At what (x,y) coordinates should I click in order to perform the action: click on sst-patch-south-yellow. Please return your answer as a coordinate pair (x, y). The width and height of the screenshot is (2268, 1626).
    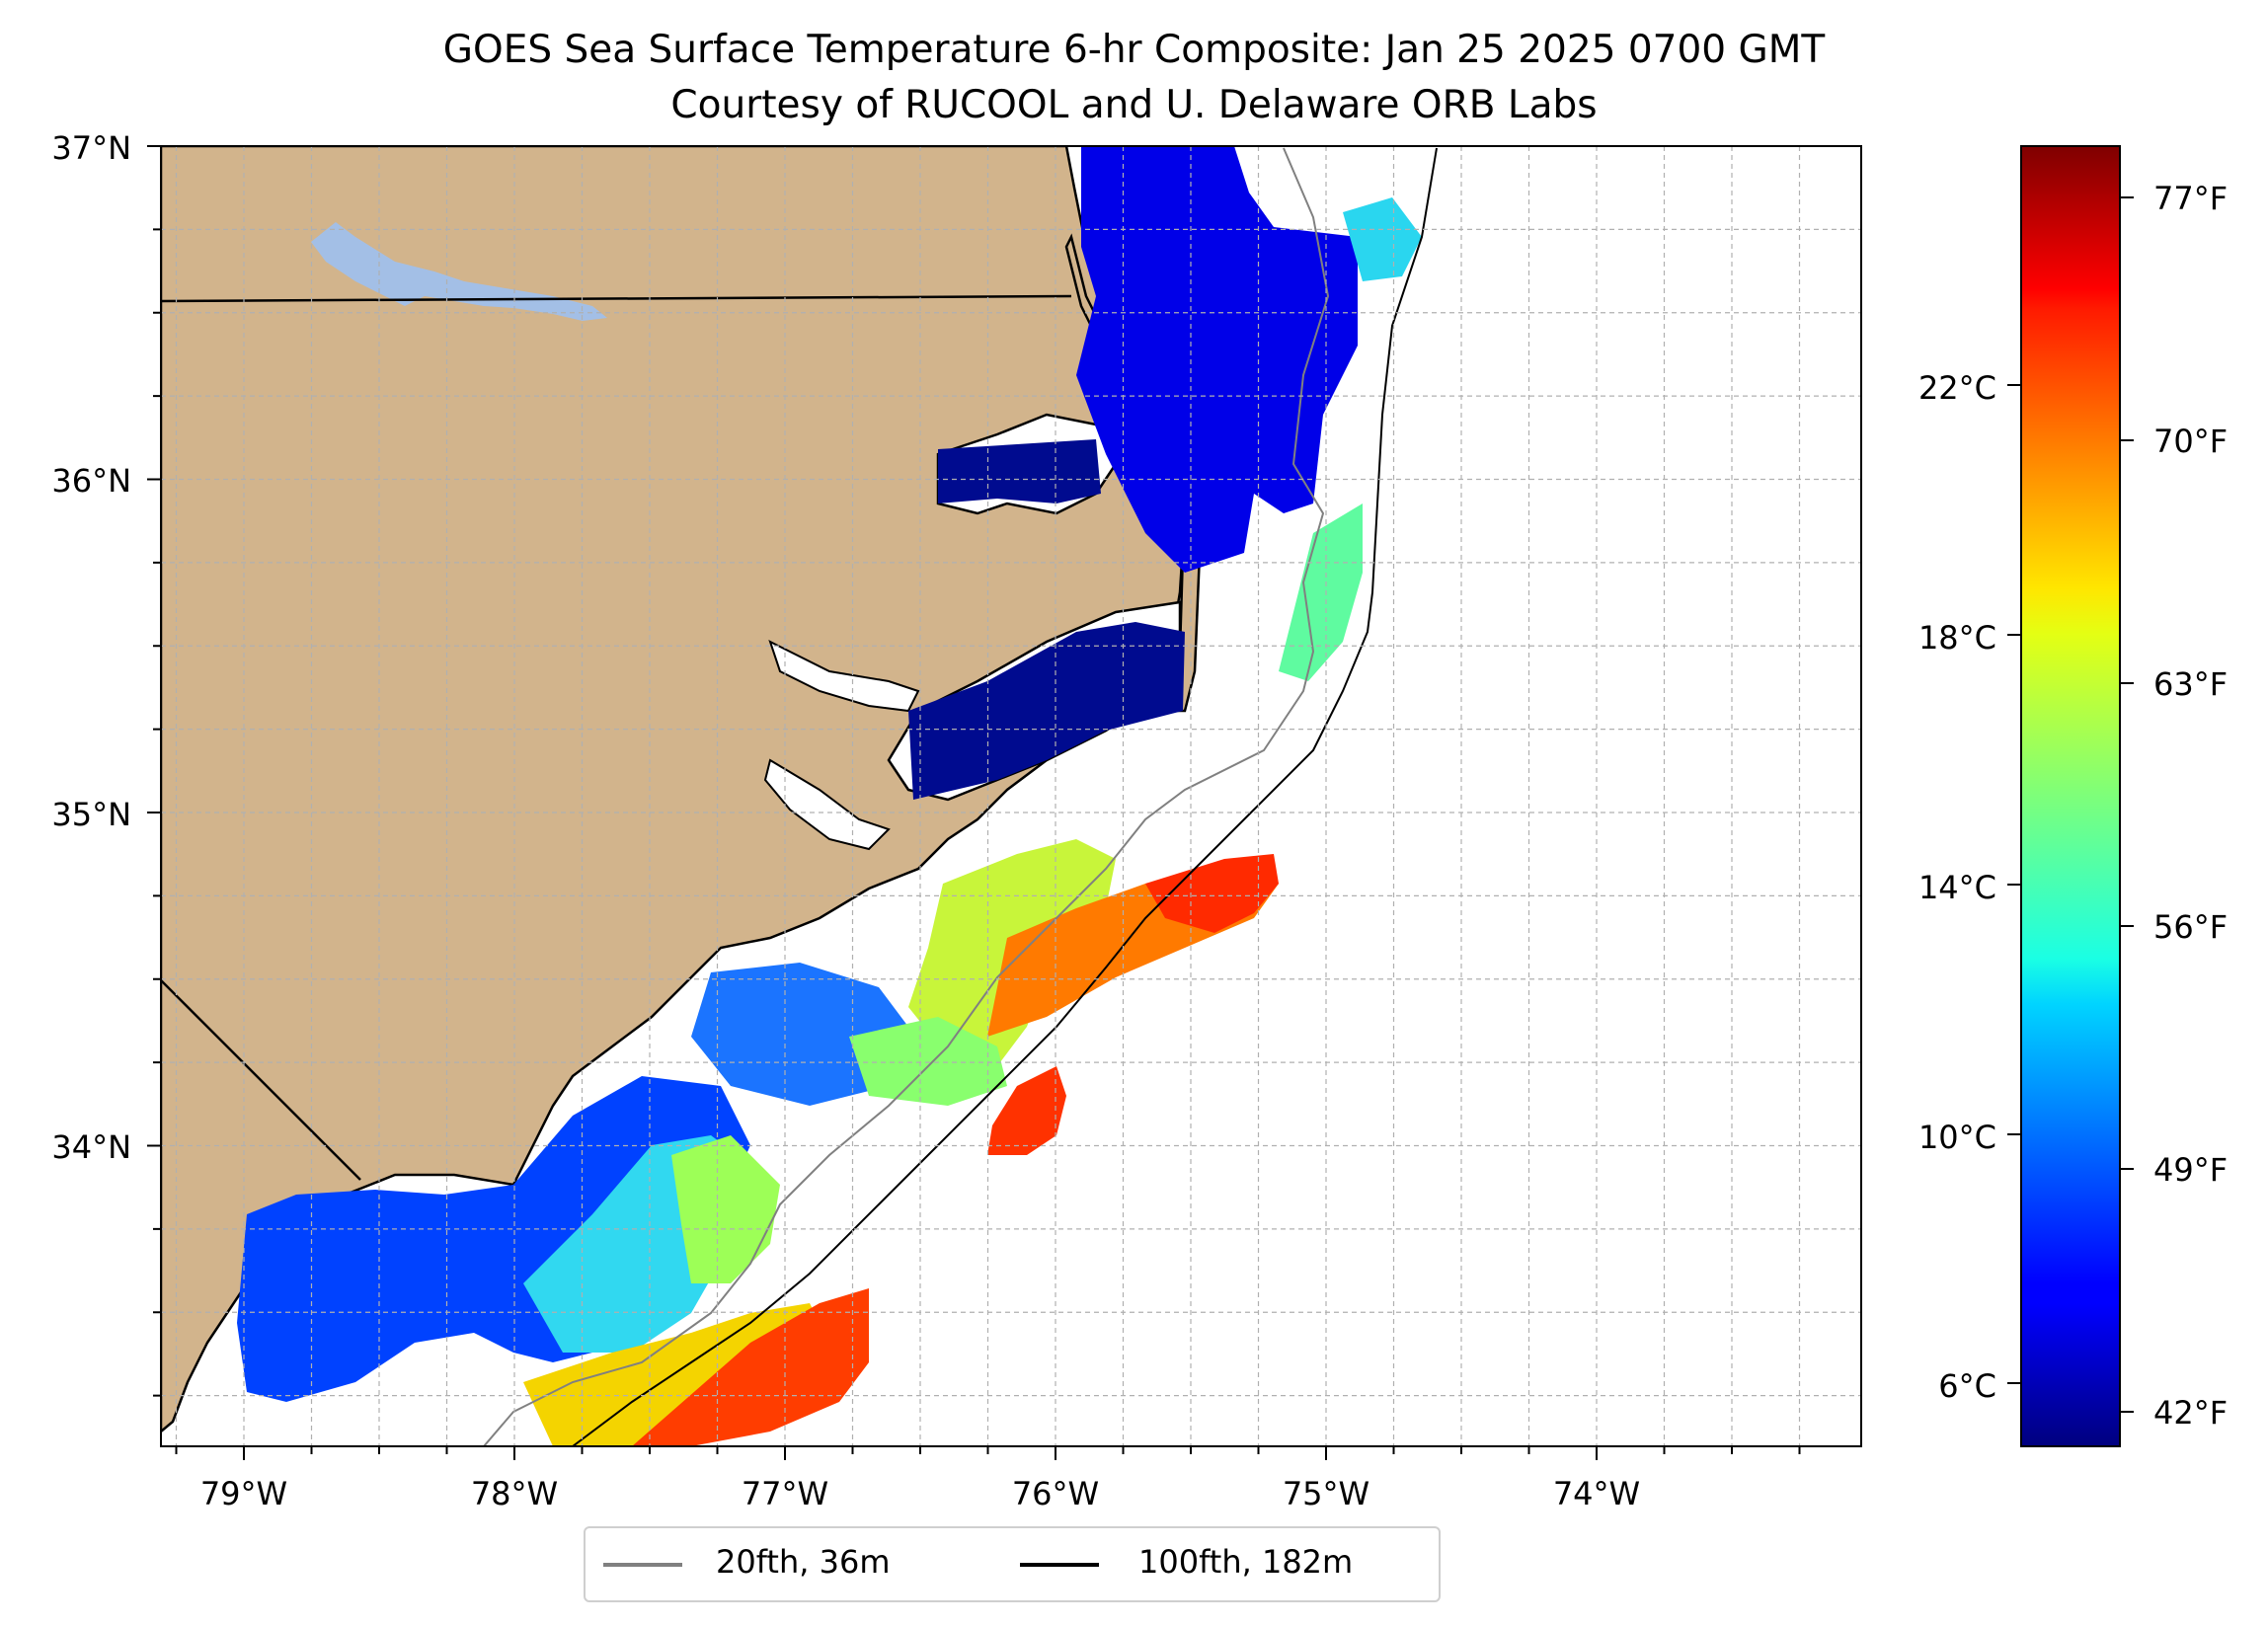
    Looking at the image, I should click on (676, 1374).